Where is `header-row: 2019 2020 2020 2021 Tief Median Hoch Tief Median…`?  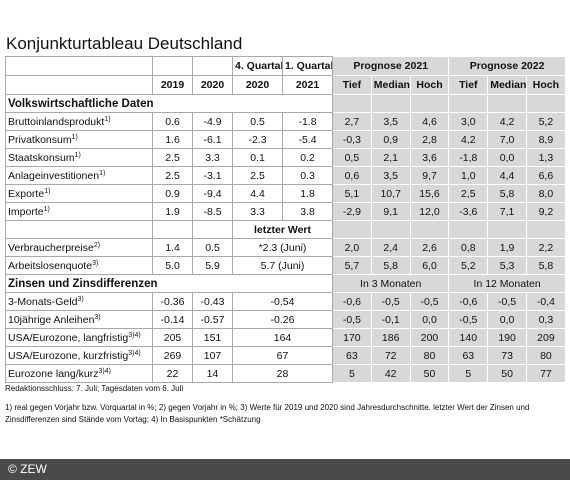 header-row: 2019 2020 2020 2021 Tief Median Hoch Tief Median… is located at coordinates (285, 85).